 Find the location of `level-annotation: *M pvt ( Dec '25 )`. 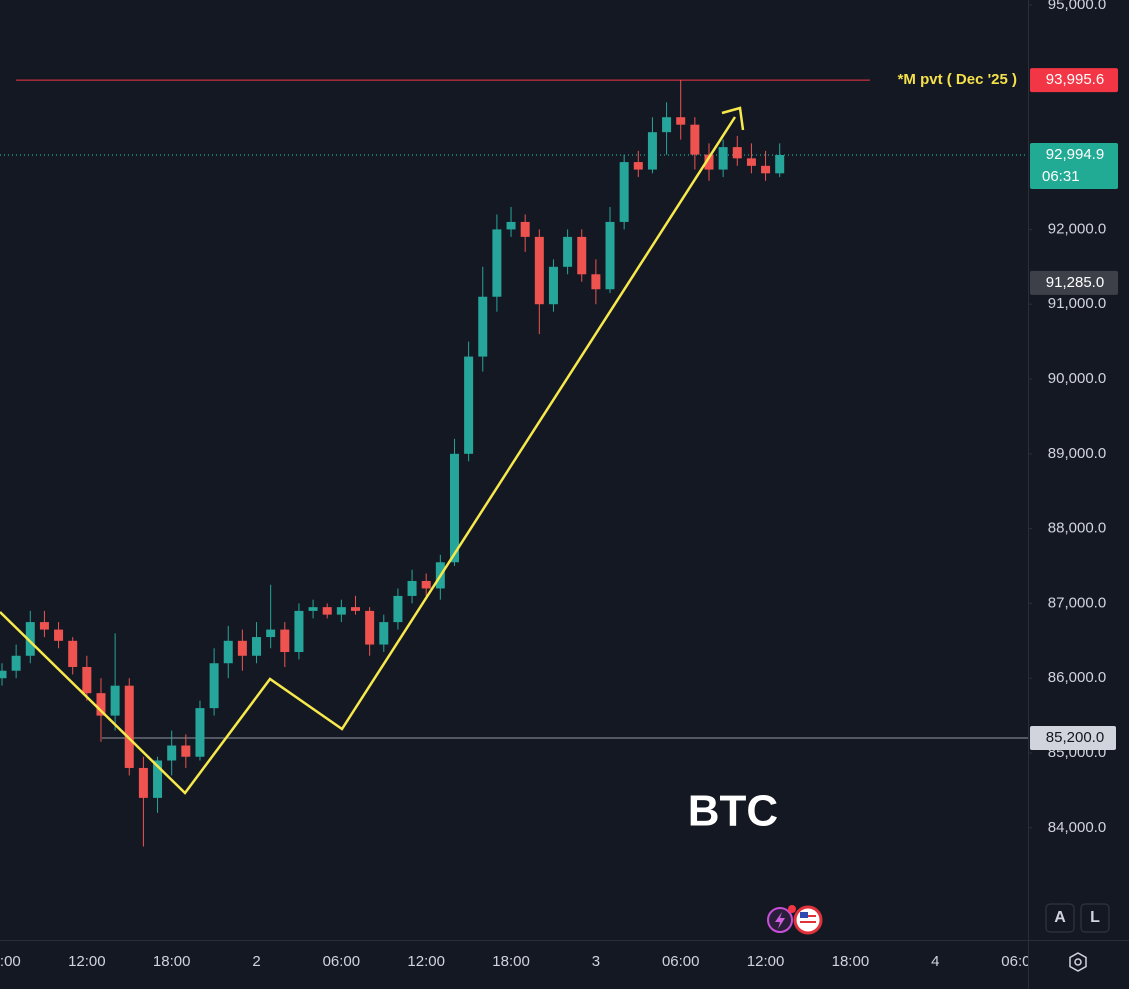

level-annotation: *M pvt ( Dec '25 ) is located at coordinates (957, 79).